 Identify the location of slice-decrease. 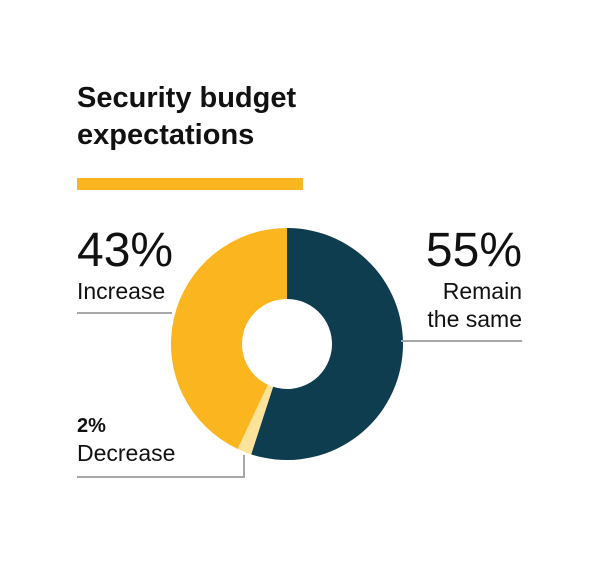
(255, 419).